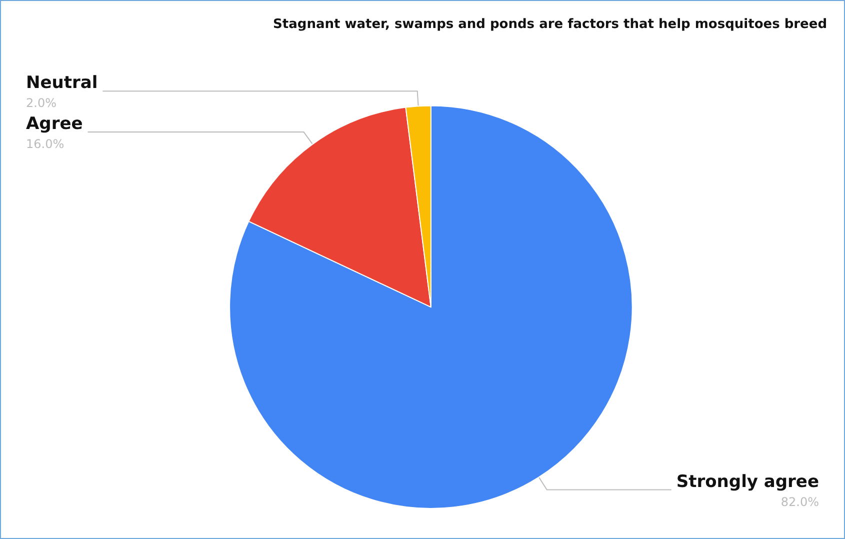 This screenshot has width=845, height=539. Describe the element at coordinates (62, 83) in the screenshot. I see `slice-label: Neutral` at that location.